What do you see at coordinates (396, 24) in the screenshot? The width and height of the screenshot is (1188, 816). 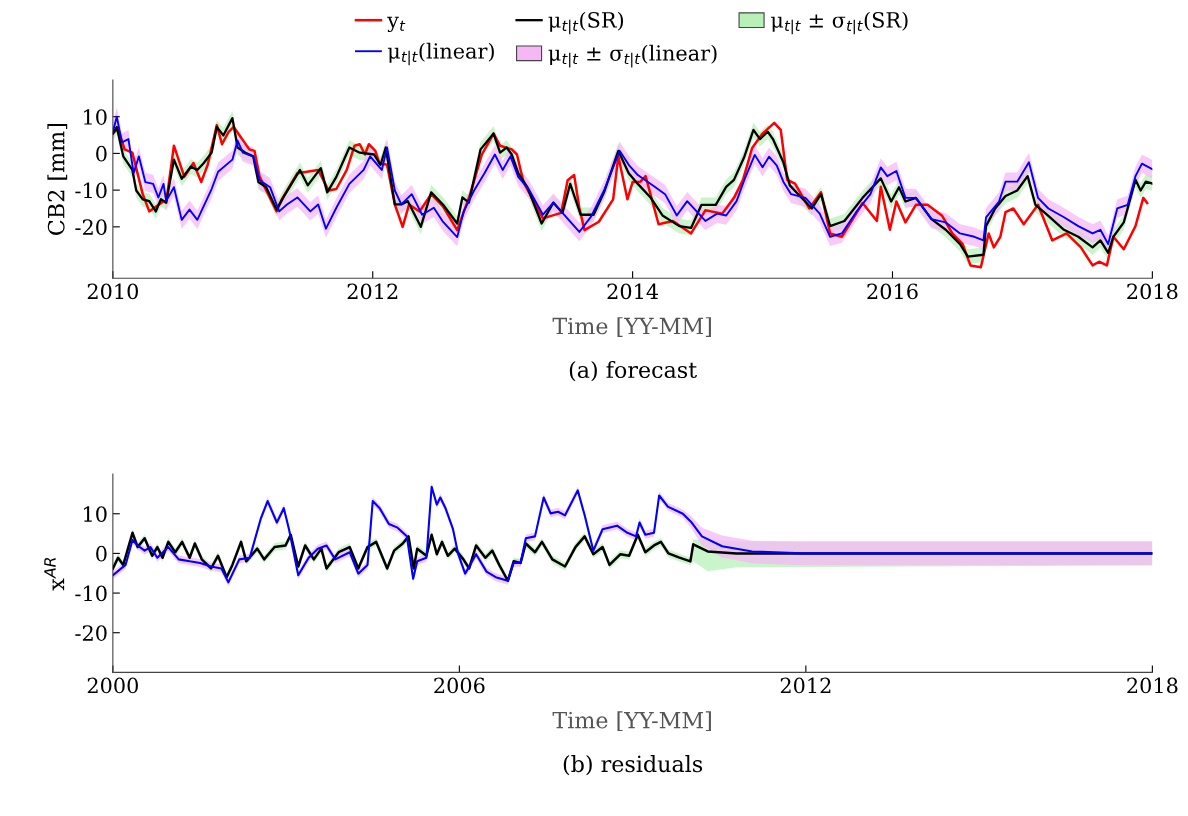 I see `legend-label: y$_{t}$` at bounding box center [396, 24].